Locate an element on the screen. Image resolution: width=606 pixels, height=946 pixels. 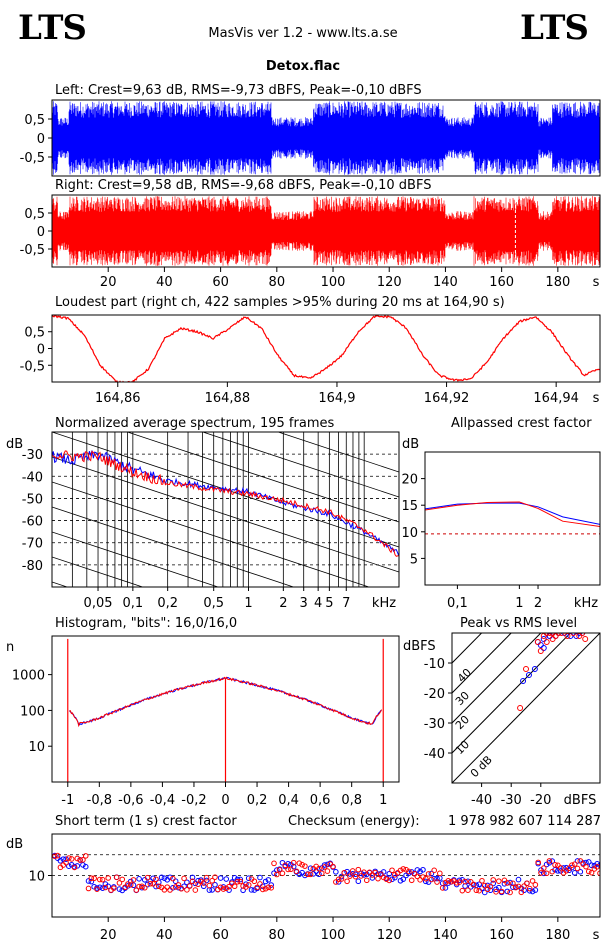
histogram-xtick-label: 0,8 is located at coordinates (351, 800).